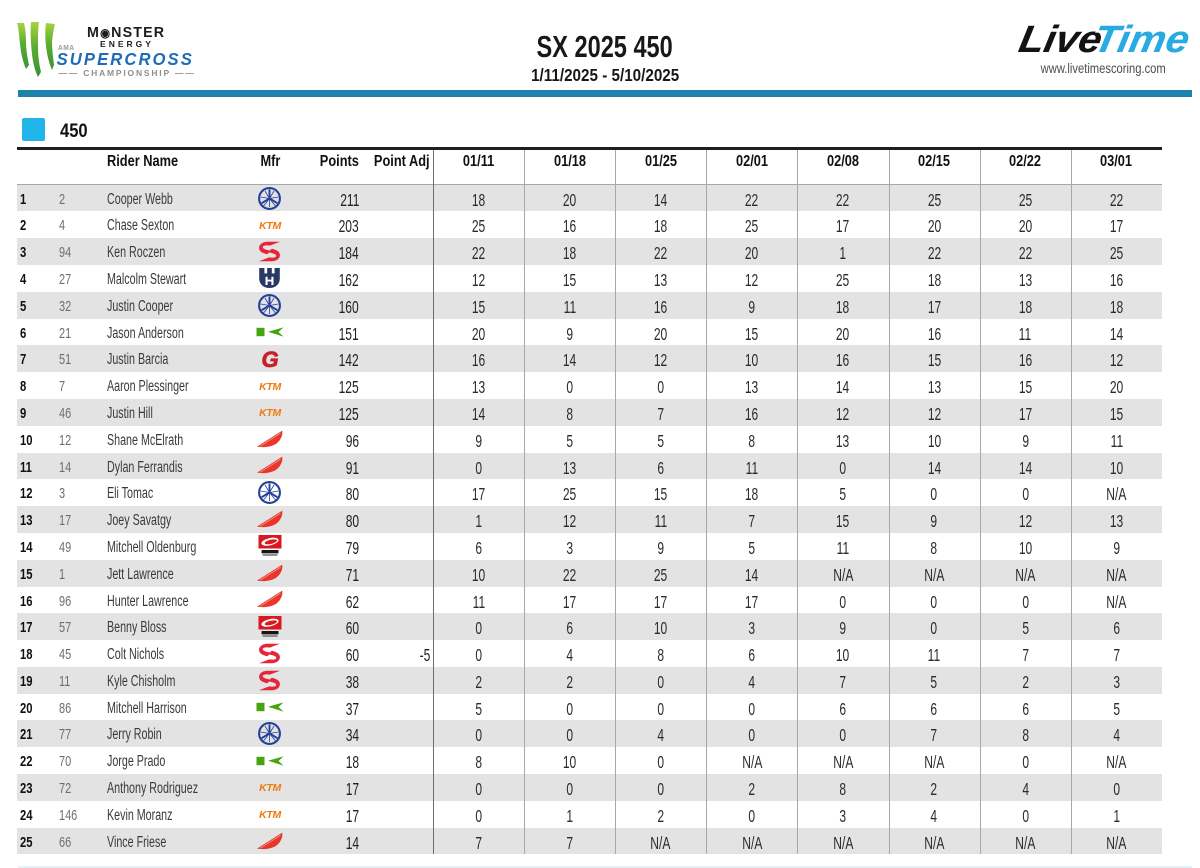 This screenshot has height=868, width=1200. Describe the element at coordinates (1061, 40) in the screenshot. I see `svg-text: Live` at that location.